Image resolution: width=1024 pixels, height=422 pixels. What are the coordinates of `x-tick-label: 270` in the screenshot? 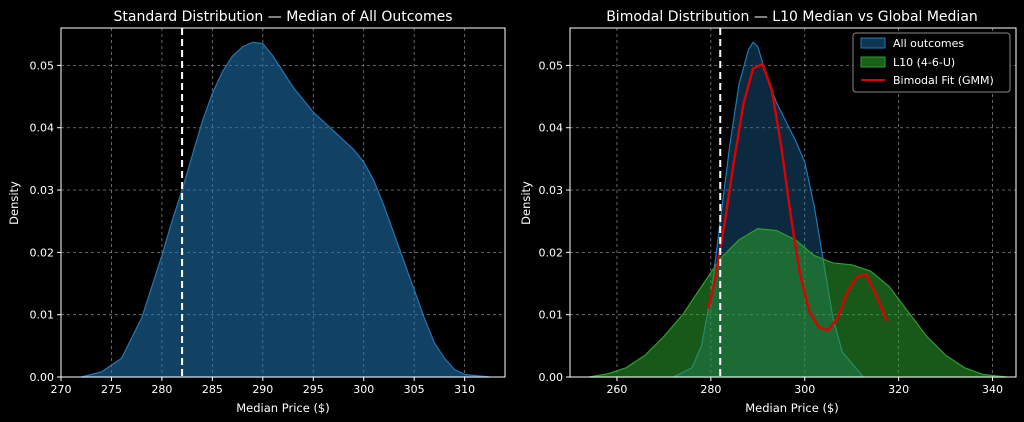 It's located at (61, 389).